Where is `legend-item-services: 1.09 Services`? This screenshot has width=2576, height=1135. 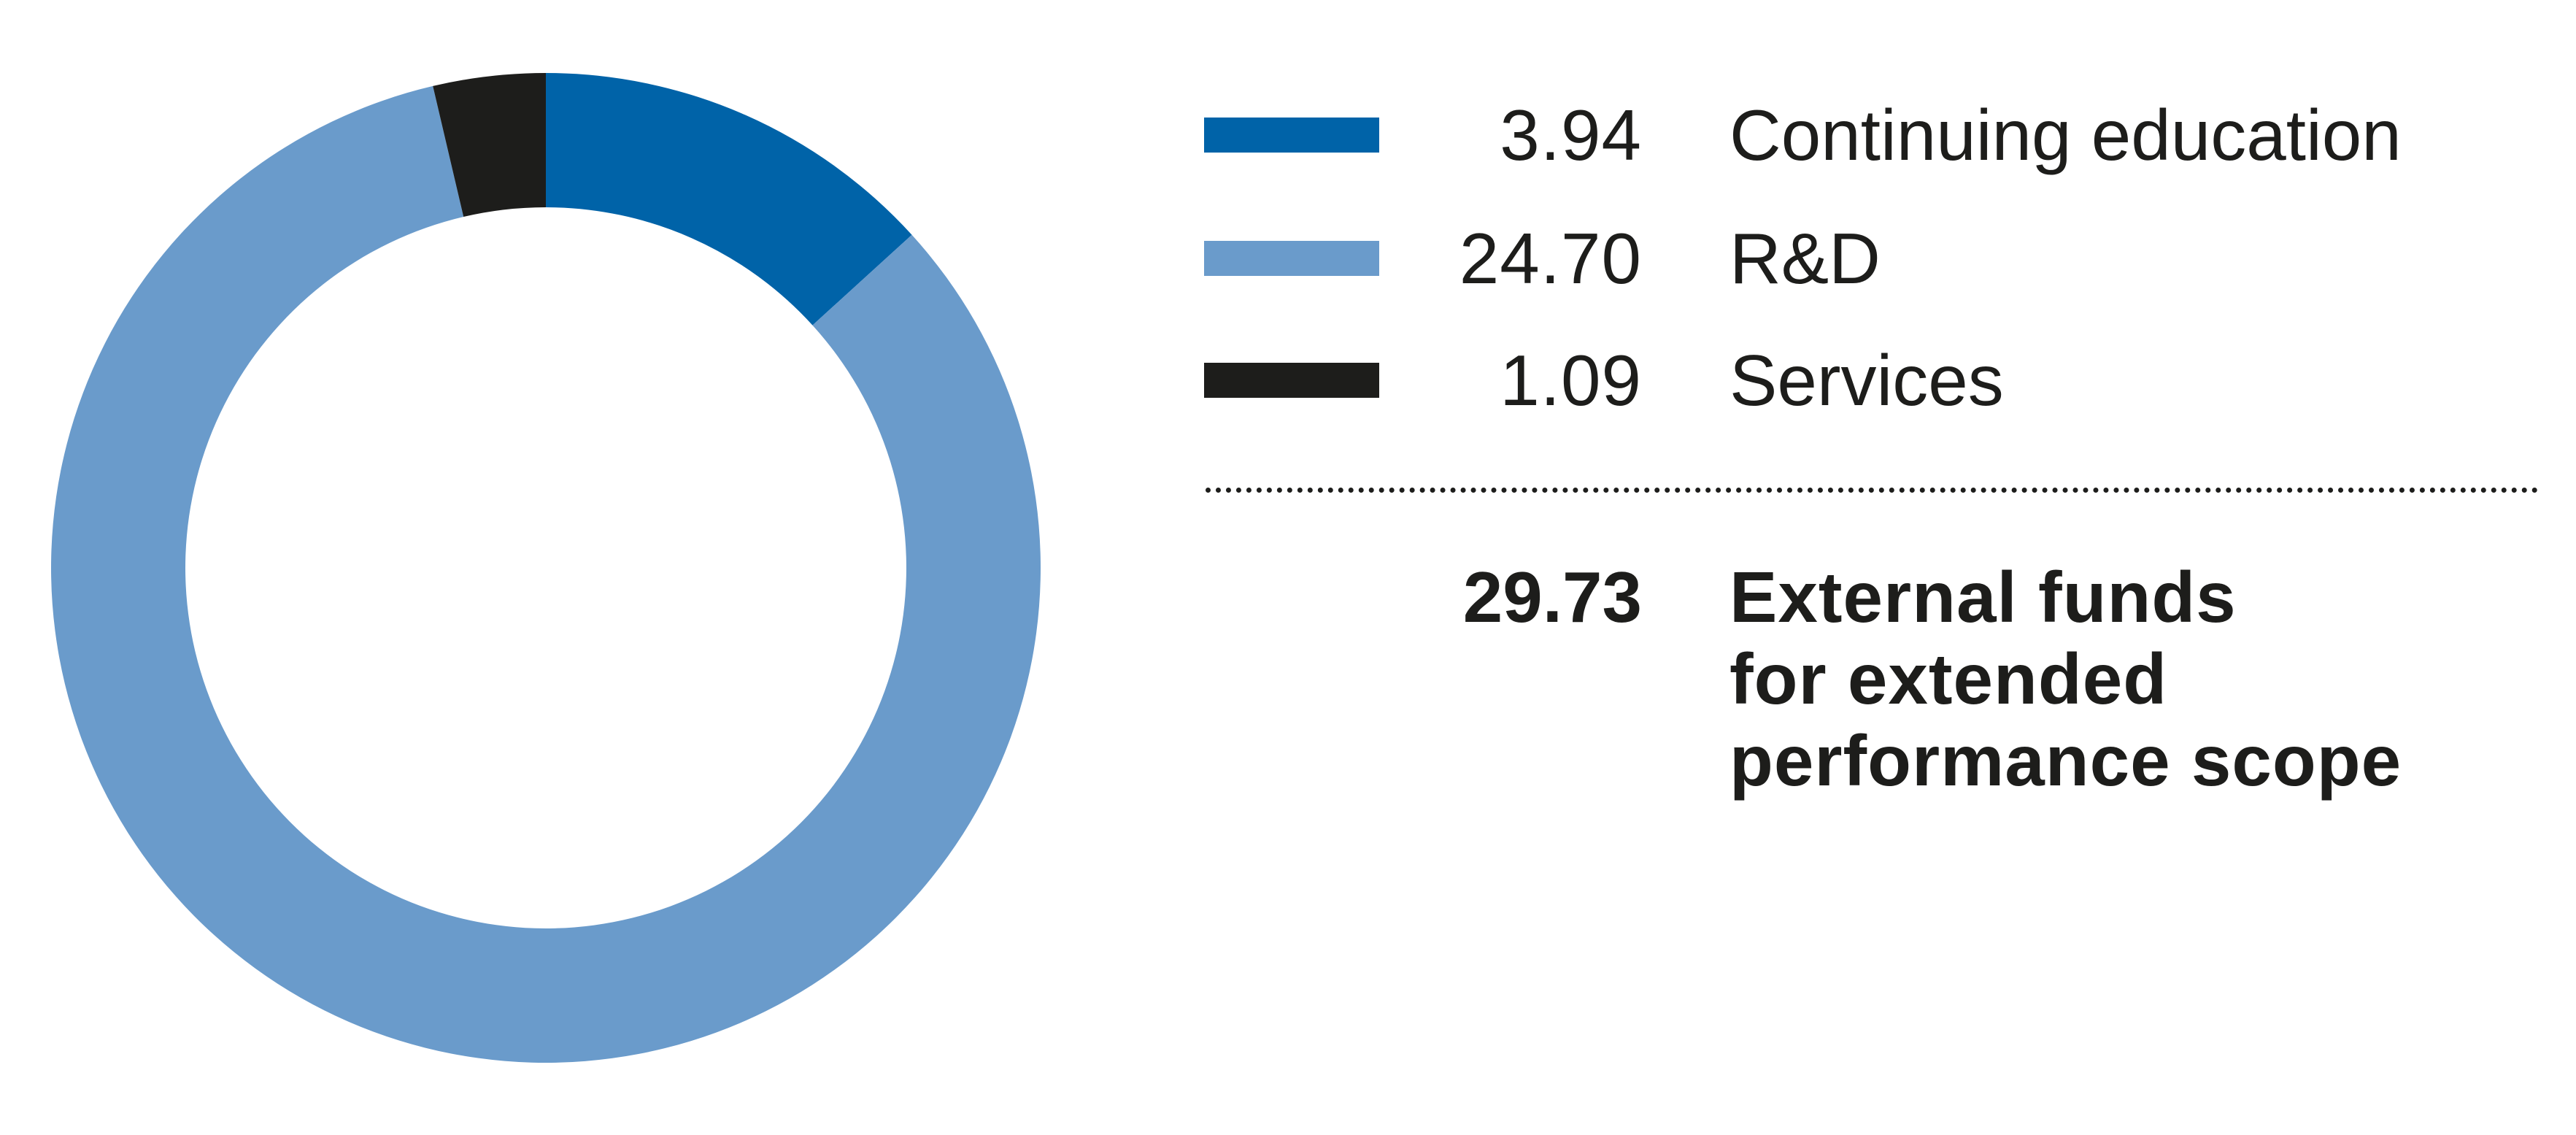 legend-item-services: 1.09 Services is located at coordinates (1872, 381).